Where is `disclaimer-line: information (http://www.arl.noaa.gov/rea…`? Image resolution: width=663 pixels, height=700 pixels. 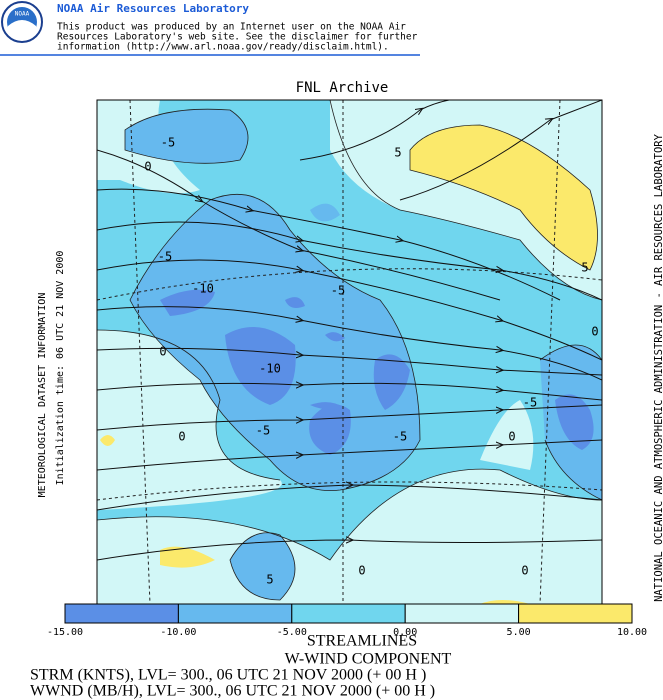
disclaimer-line: information (http://www.arl.noaa.gov/rea… is located at coordinates (223, 47).